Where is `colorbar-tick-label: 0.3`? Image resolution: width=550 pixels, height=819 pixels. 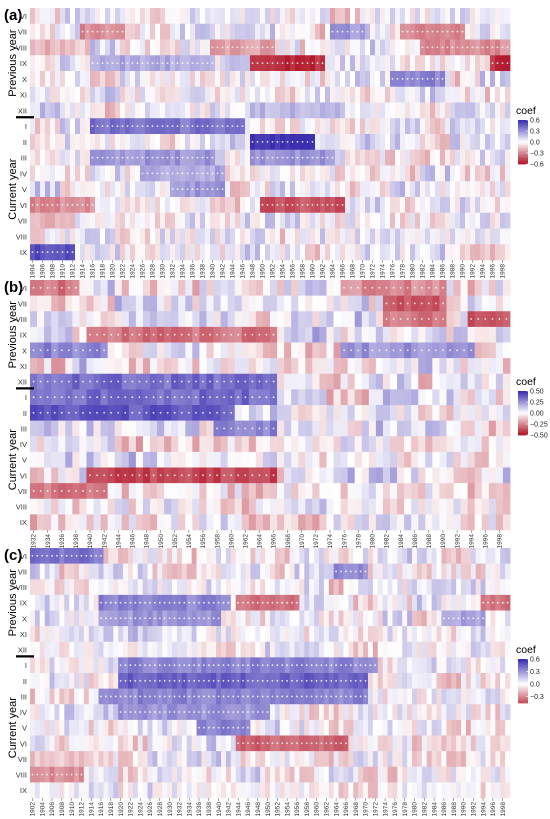
colorbar-tick-label: 0.3 is located at coordinates (535, 132).